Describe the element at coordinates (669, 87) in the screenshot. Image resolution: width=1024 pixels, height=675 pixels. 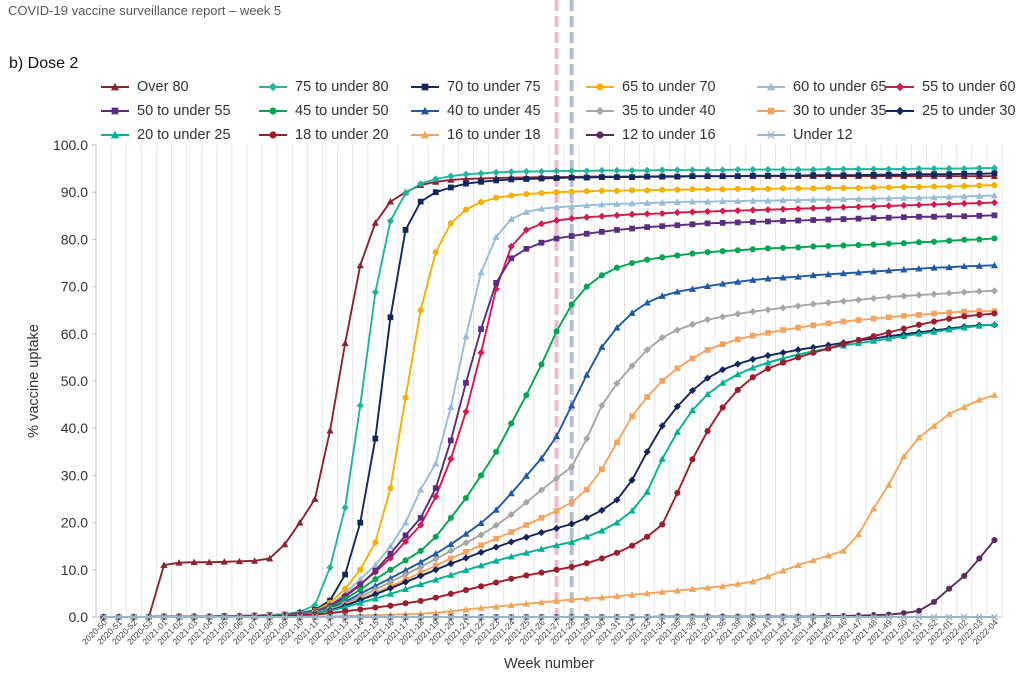
I see `legend-label: 65 to under 70` at that location.